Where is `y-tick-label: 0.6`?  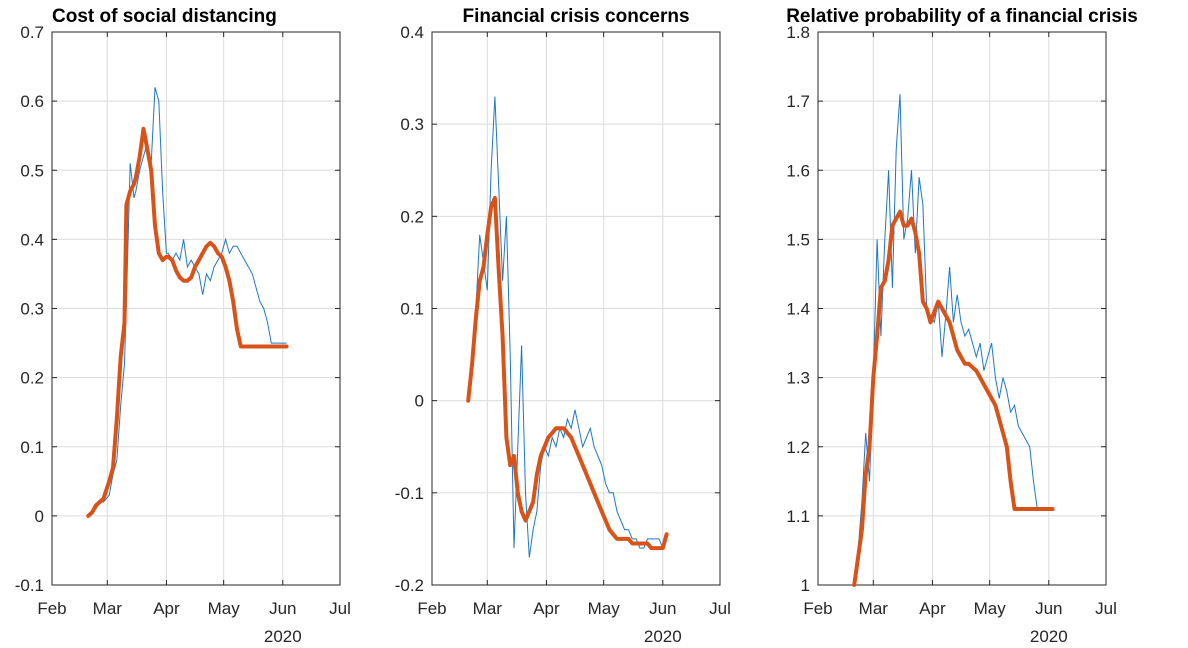
y-tick-label: 0.6 is located at coordinates (32, 101).